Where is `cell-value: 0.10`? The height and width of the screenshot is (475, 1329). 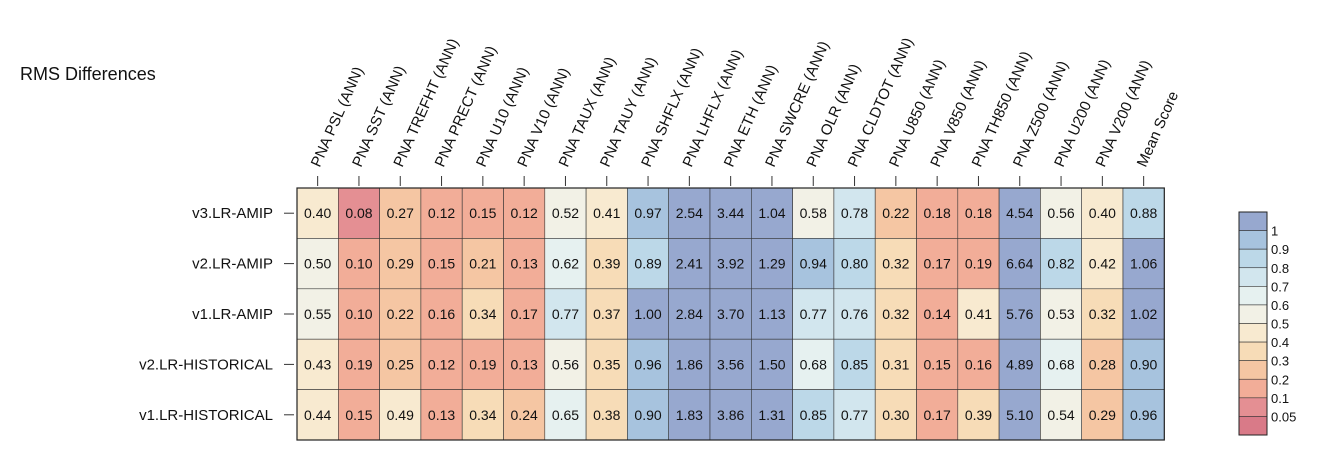 cell-value: 0.10 is located at coordinates (358, 314).